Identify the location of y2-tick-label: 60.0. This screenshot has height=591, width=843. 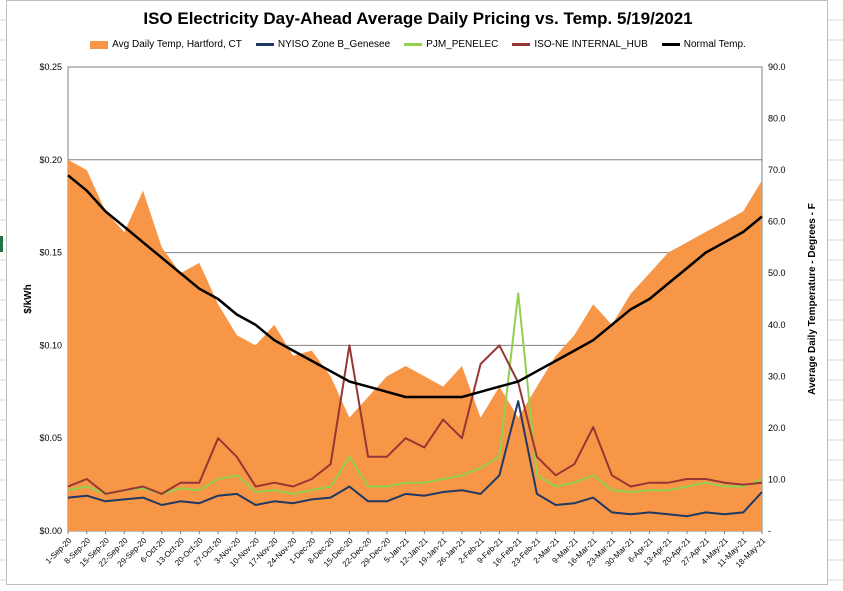
(777, 222).